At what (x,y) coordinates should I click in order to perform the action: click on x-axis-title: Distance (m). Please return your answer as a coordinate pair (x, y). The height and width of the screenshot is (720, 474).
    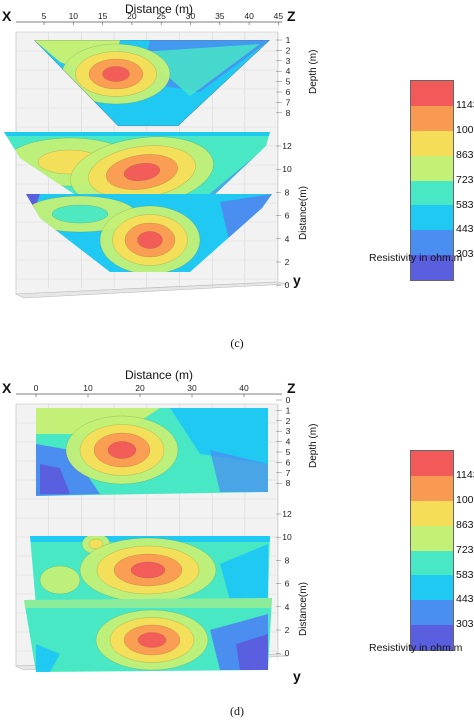
    Looking at the image, I should click on (159, 375).